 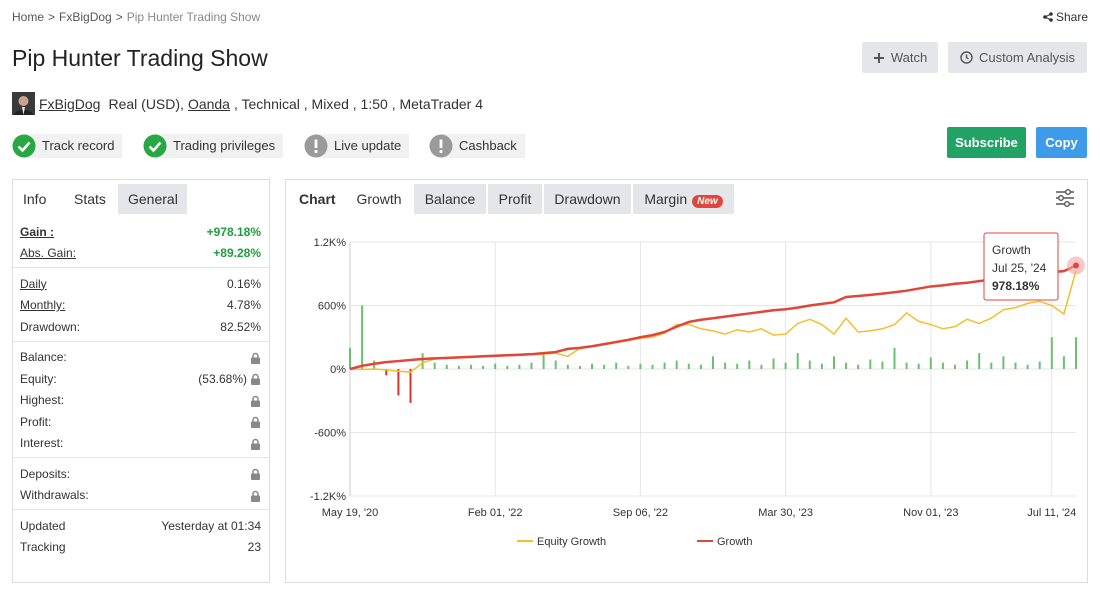 What do you see at coordinates (515, 199) in the screenshot?
I see `chart-tab: Profit` at bounding box center [515, 199].